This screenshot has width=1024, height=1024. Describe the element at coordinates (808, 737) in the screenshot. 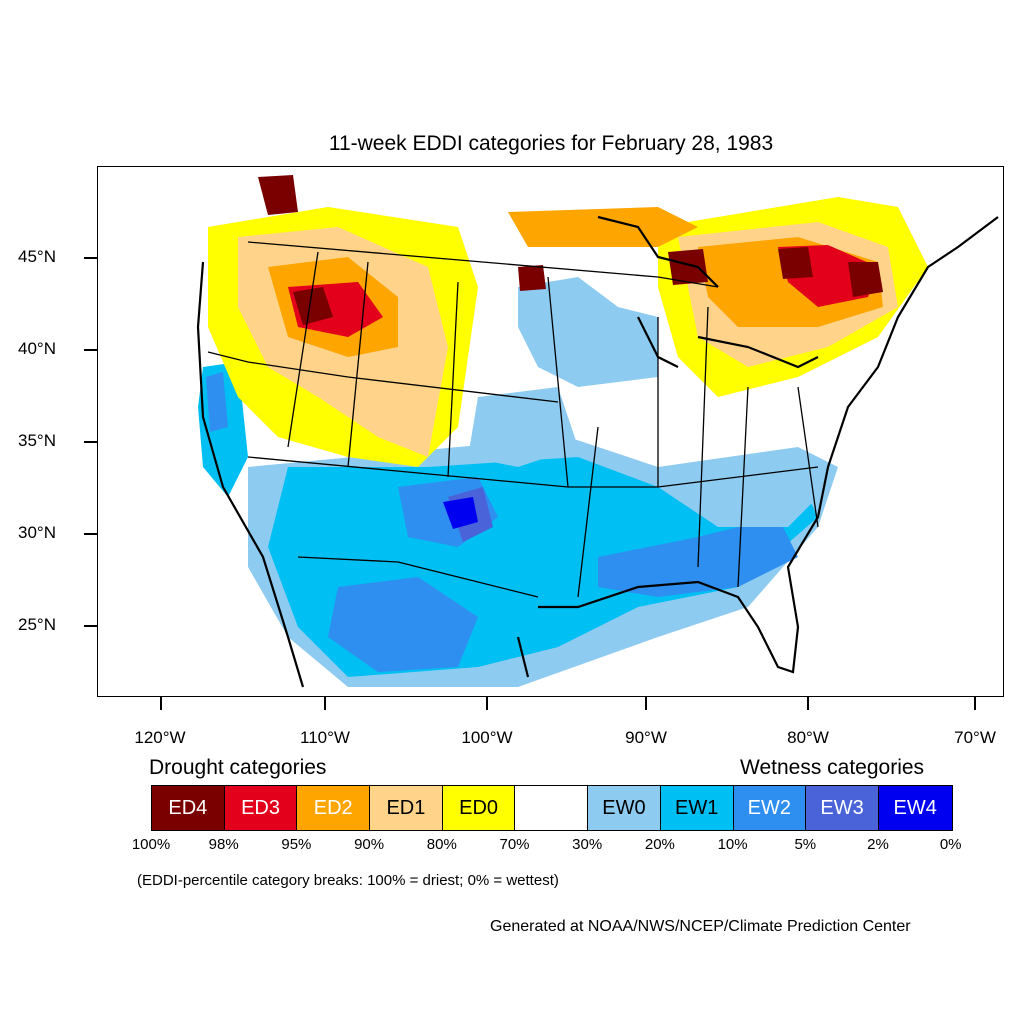

I see `lon-label-80: 80°W` at that location.